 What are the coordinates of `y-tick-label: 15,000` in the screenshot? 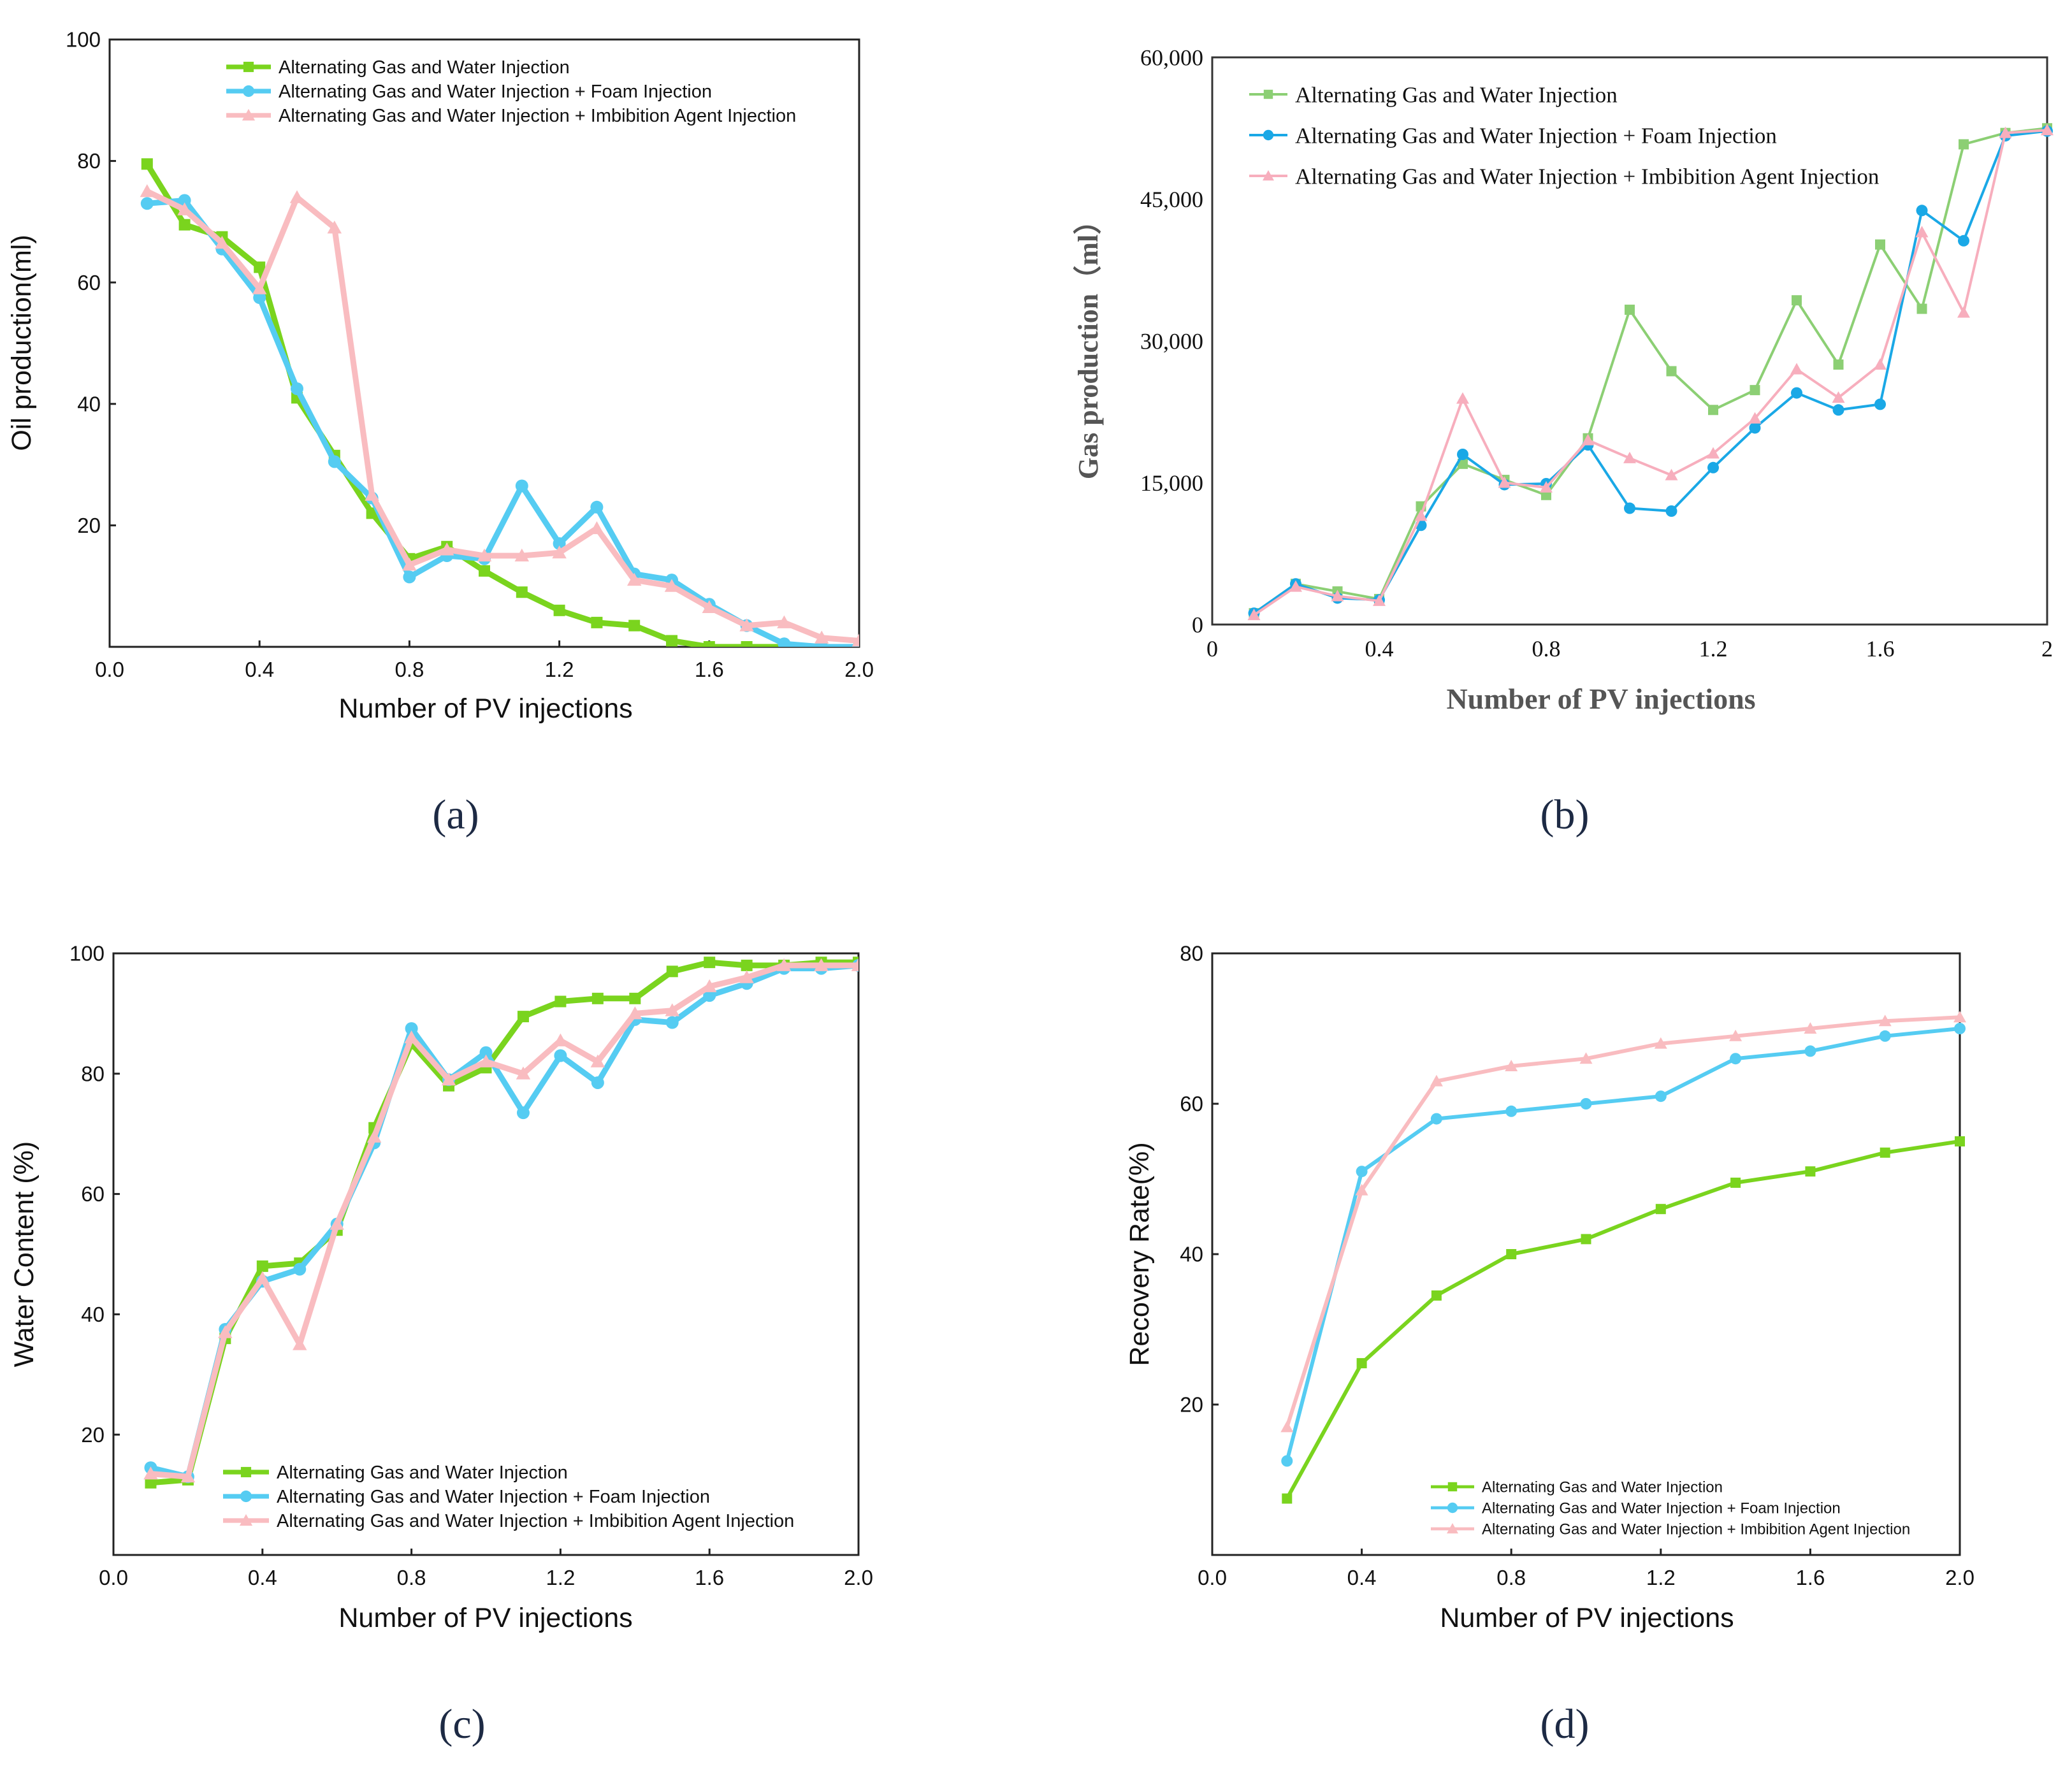 It's located at (1171, 483).